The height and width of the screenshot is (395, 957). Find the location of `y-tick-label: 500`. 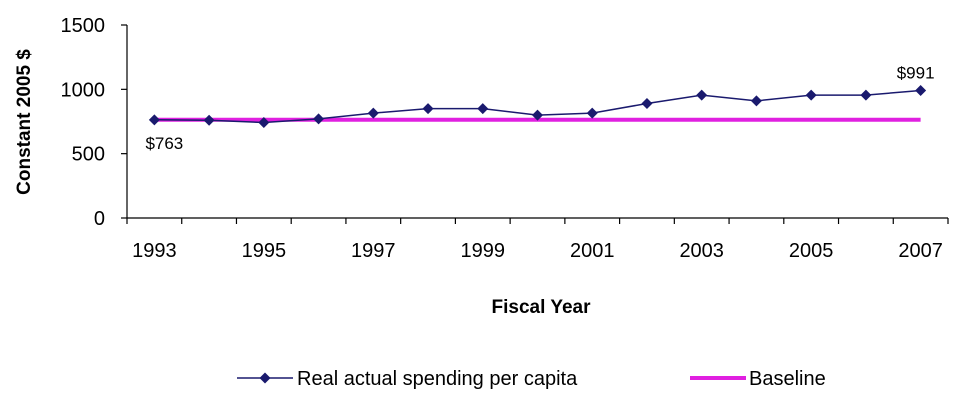

y-tick-label: 500 is located at coordinates (88, 155).